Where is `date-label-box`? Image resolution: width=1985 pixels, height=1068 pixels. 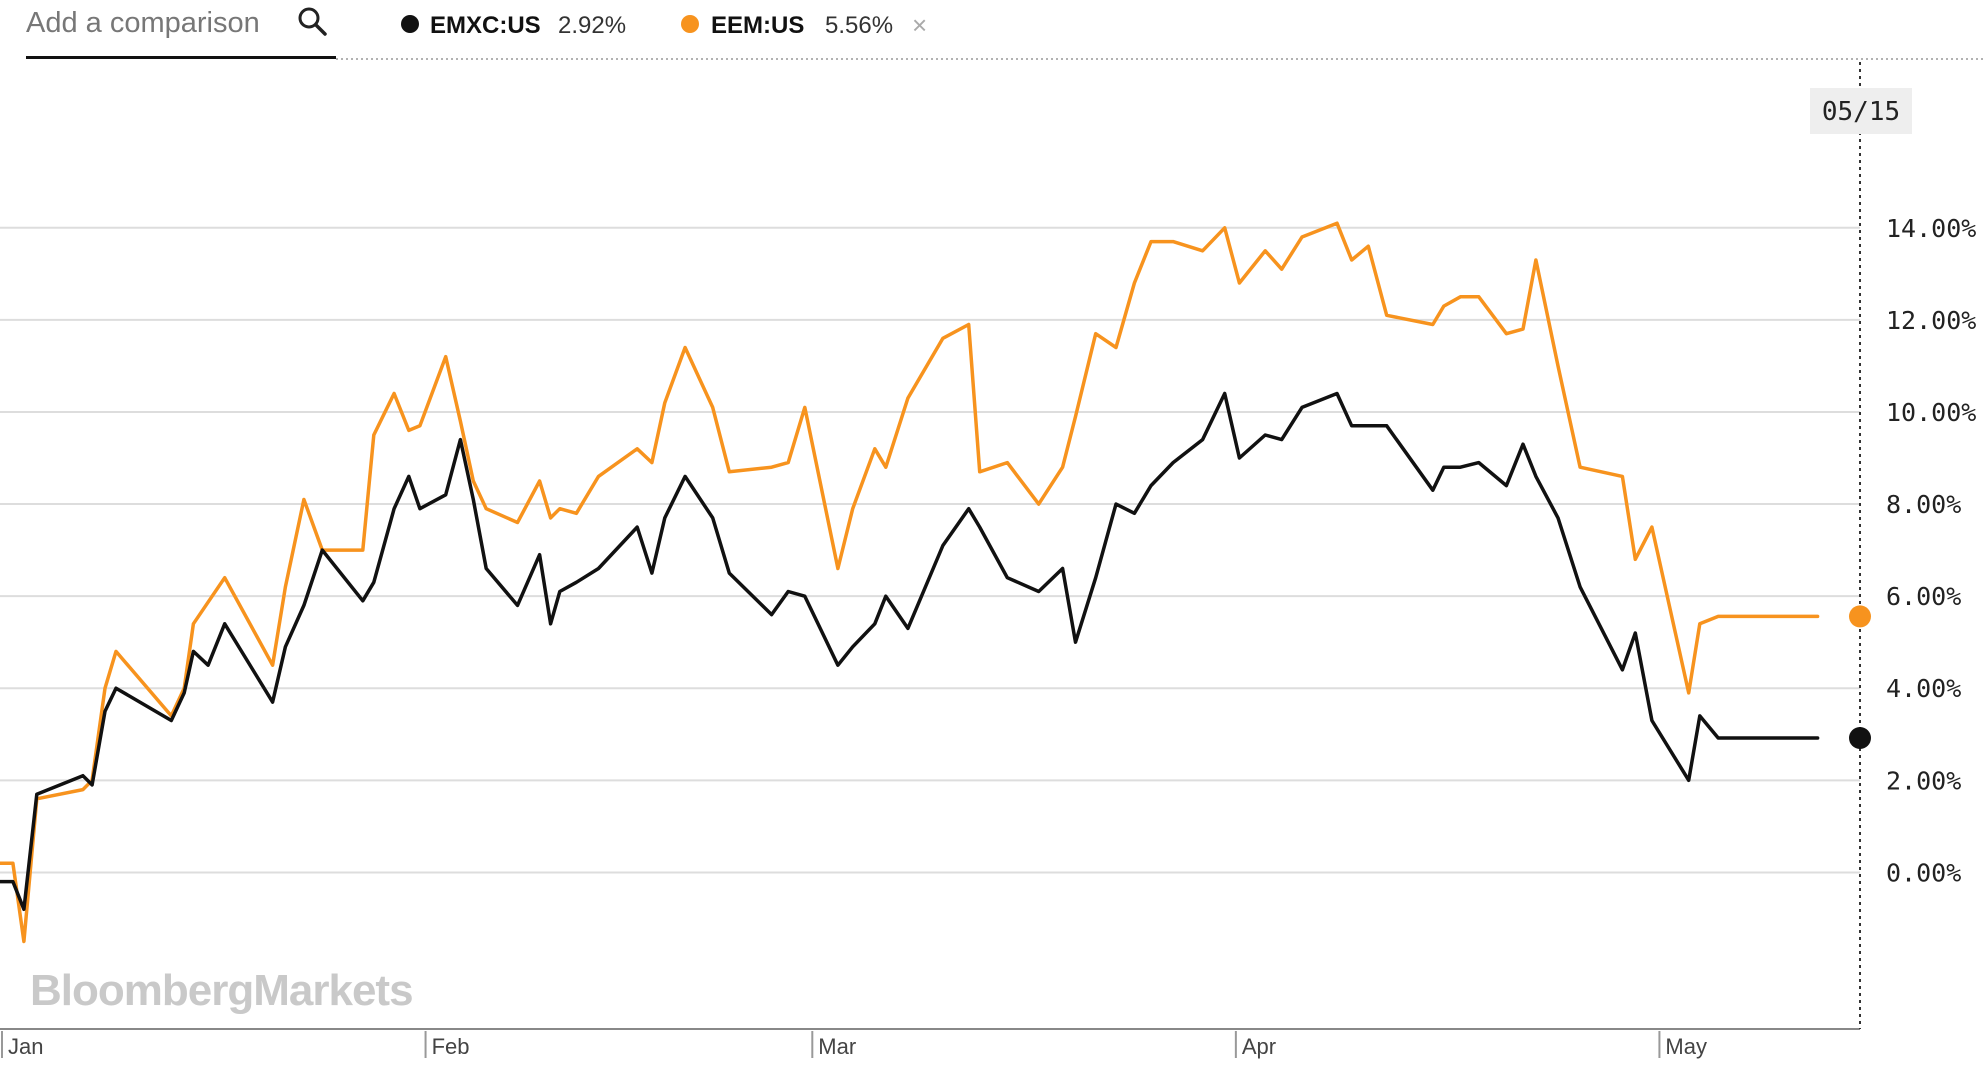
date-label-box is located at coordinates (1861, 111).